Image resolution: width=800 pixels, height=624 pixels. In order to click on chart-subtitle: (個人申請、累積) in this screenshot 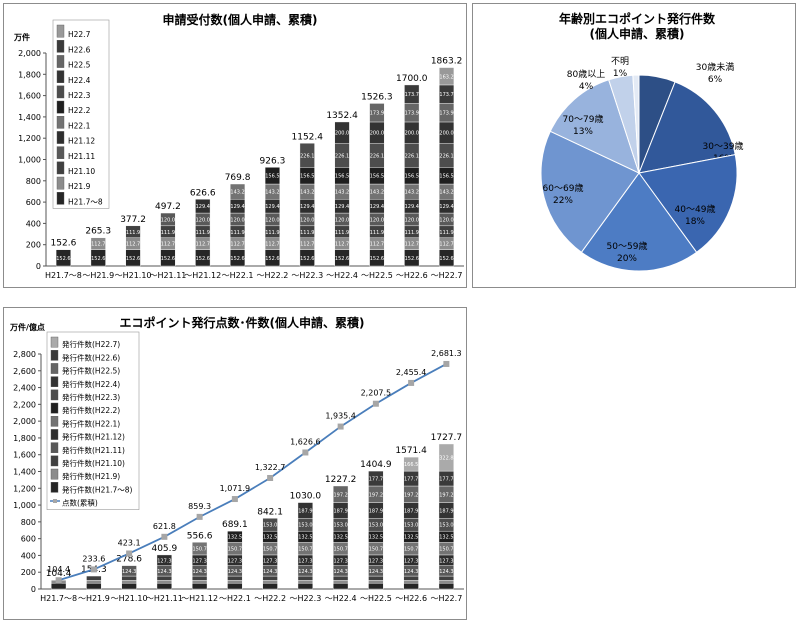, I will do `click(637, 33)`.